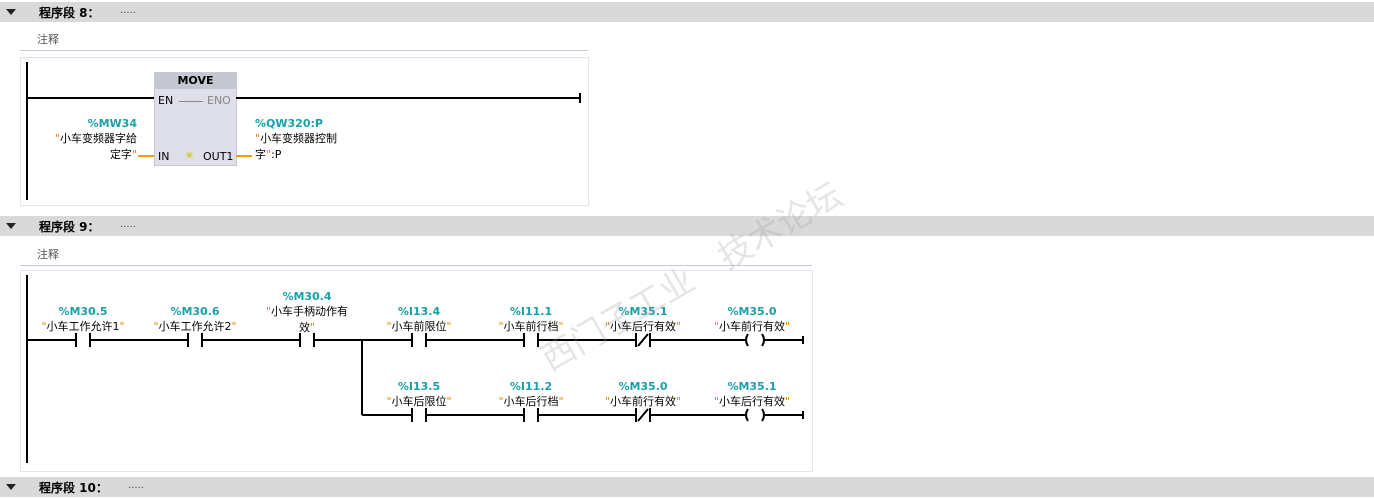 This screenshot has height=498, width=1374. I want to click on in-pin: IN, so click(164, 156).